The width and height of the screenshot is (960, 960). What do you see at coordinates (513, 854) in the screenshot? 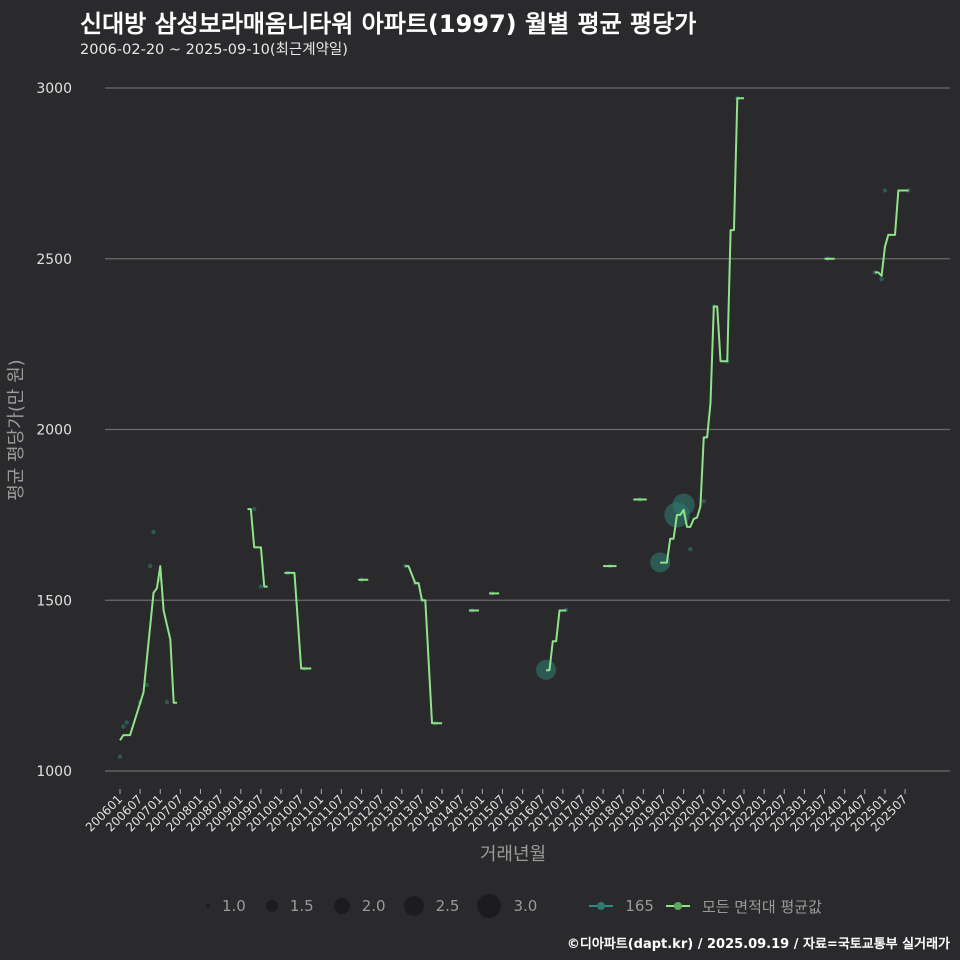
I see `x-axis-label: 거래년월` at bounding box center [513, 854].